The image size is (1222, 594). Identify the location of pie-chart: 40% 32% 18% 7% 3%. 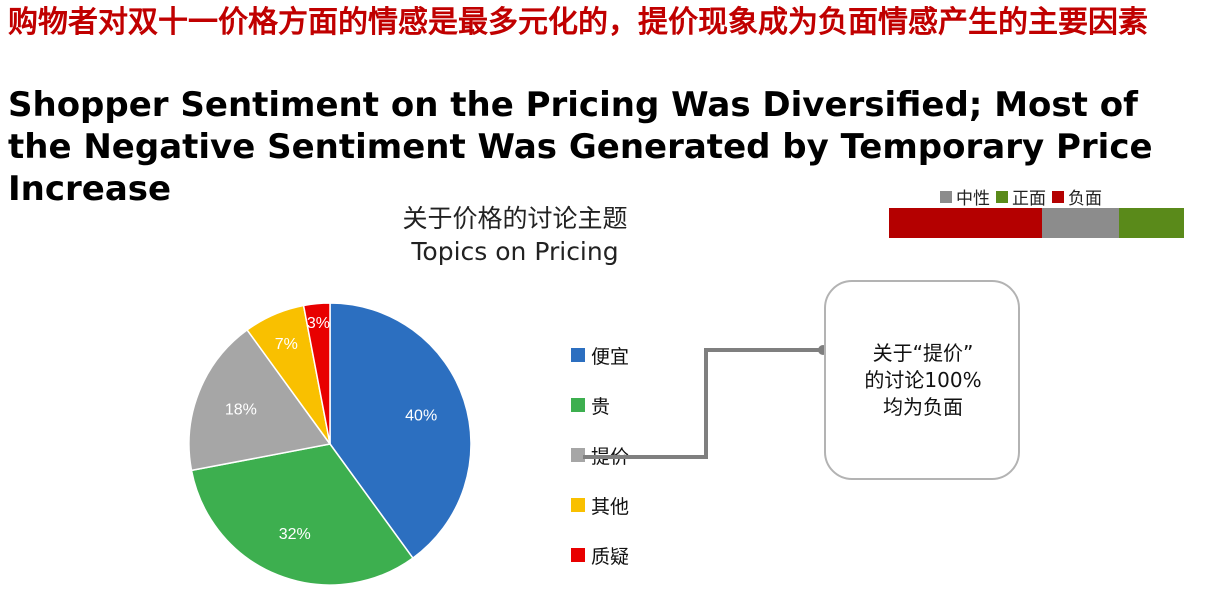
(330, 444).